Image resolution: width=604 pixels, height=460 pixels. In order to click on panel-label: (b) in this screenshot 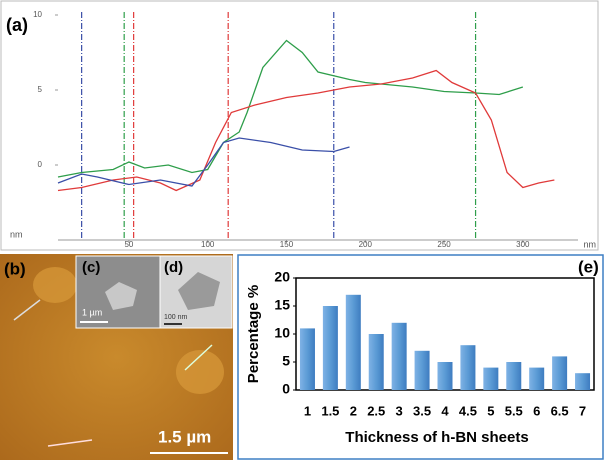, I will do `click(15, 268)`.